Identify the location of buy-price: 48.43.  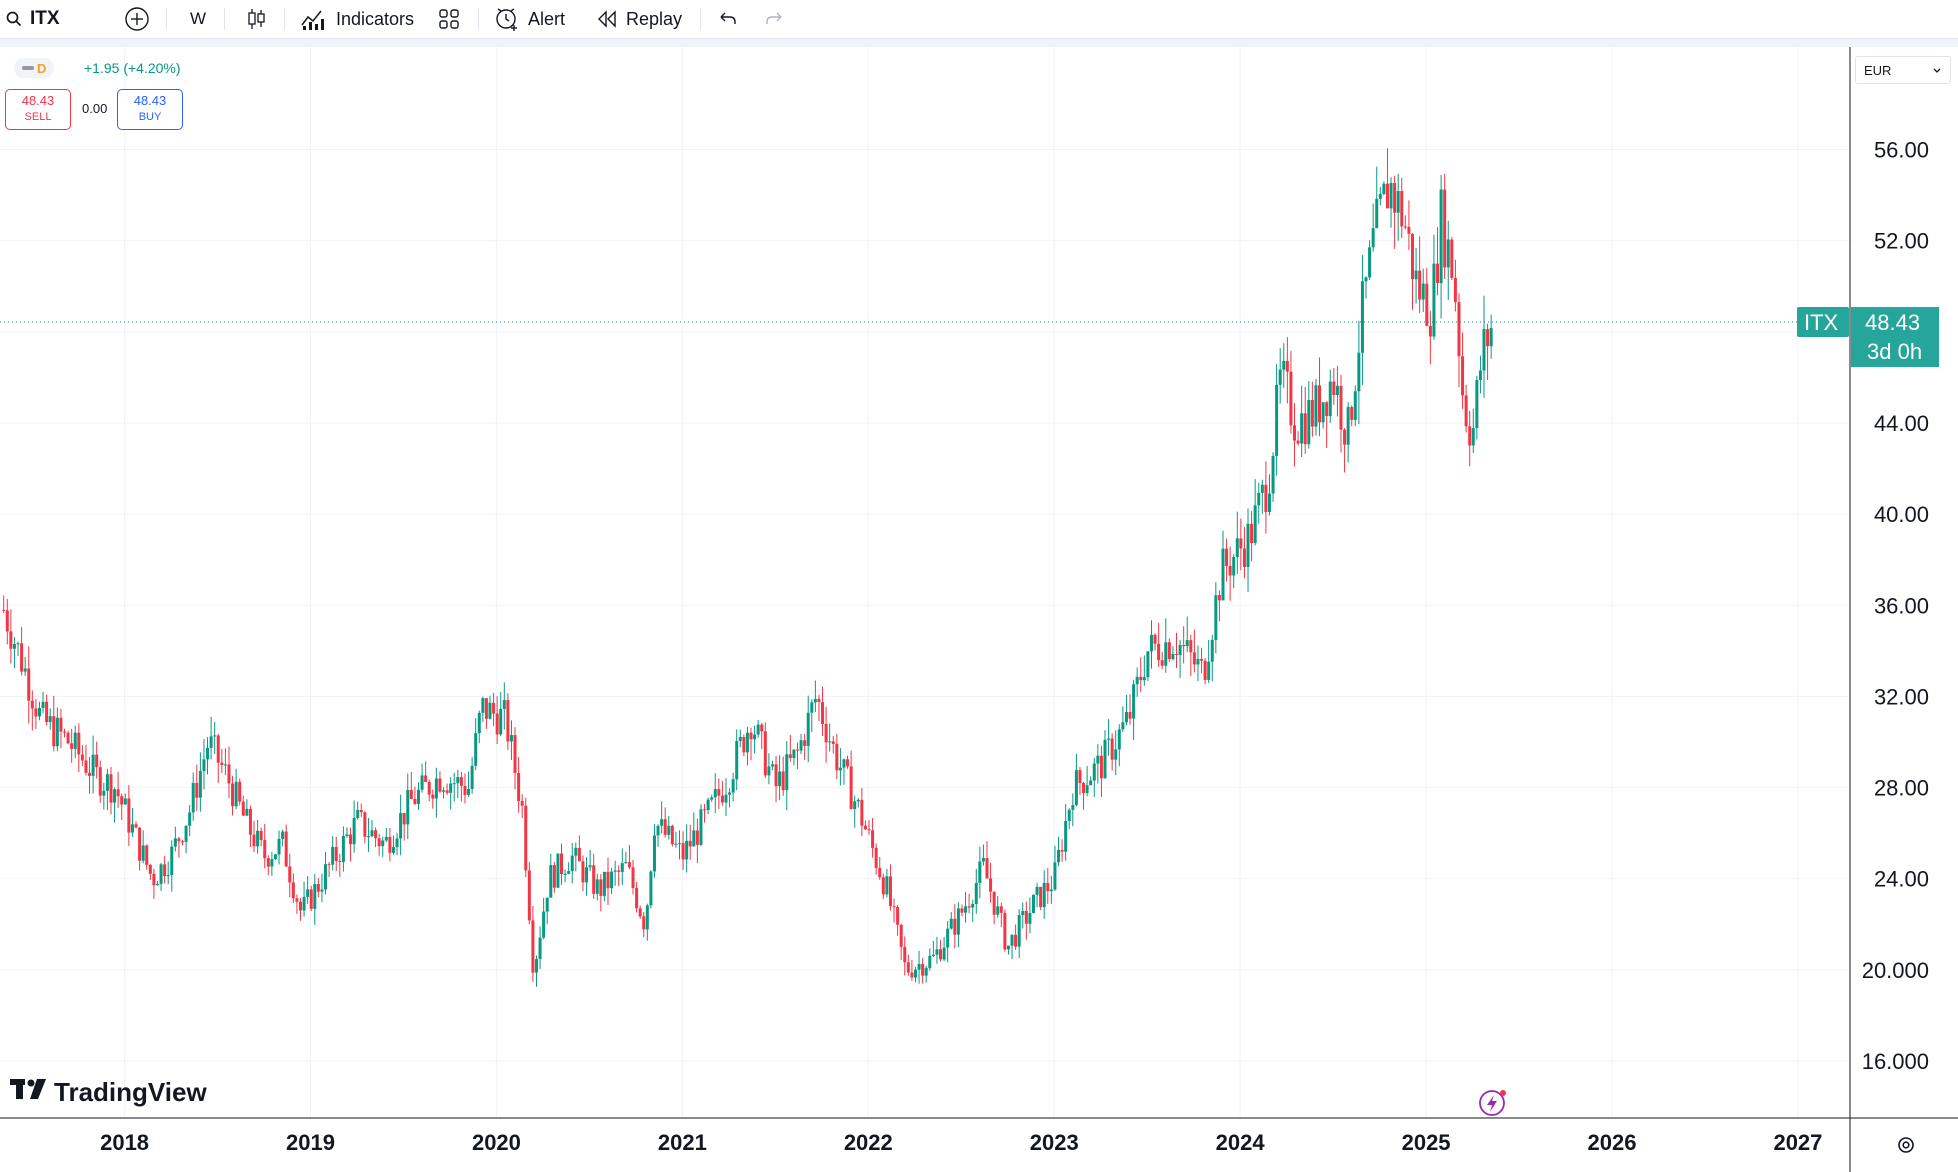
(150, 100).